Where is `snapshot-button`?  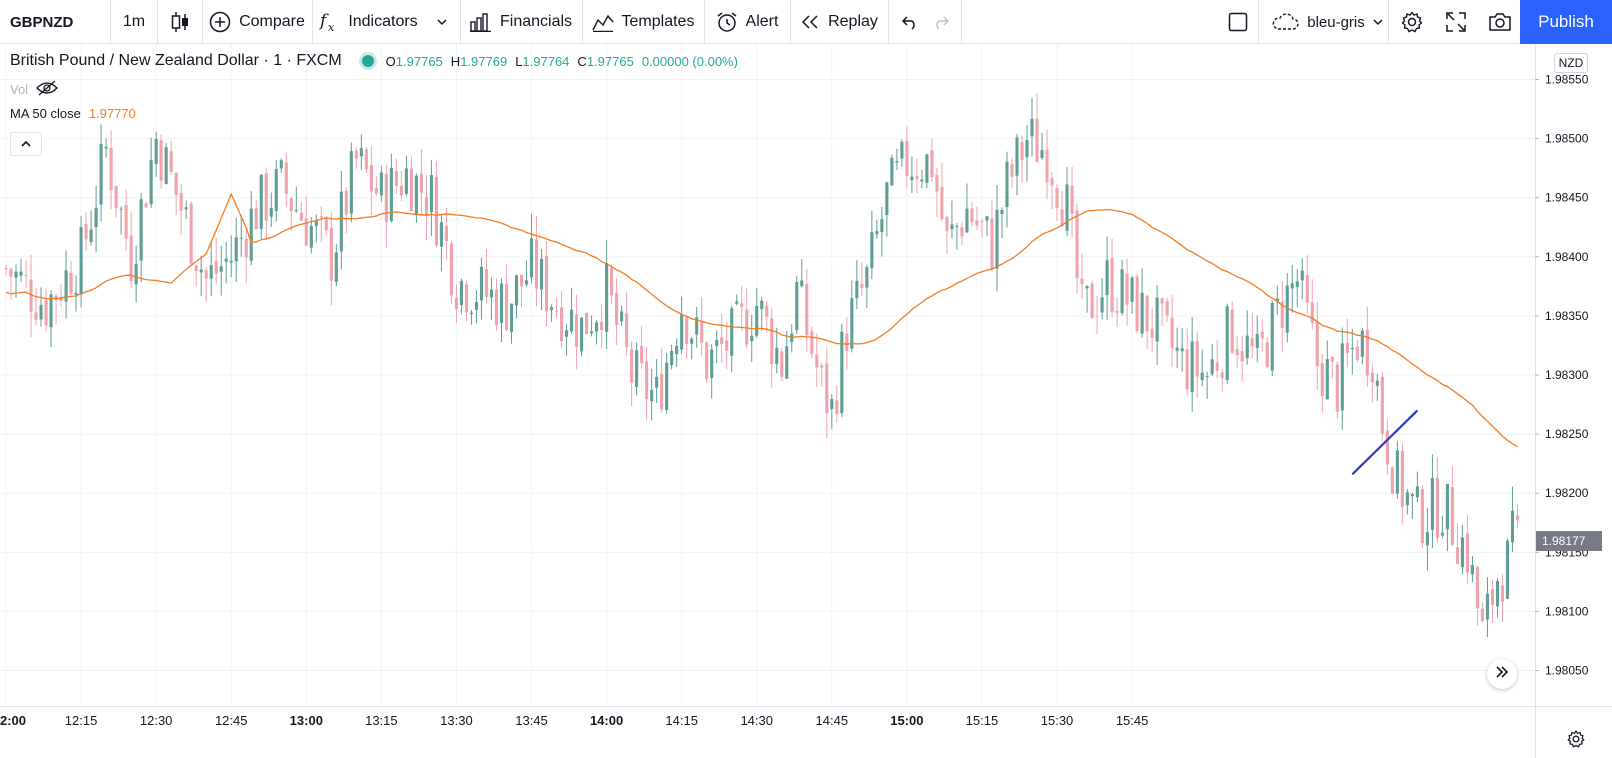
snapshot-button is located at coordinates (1500, 22).